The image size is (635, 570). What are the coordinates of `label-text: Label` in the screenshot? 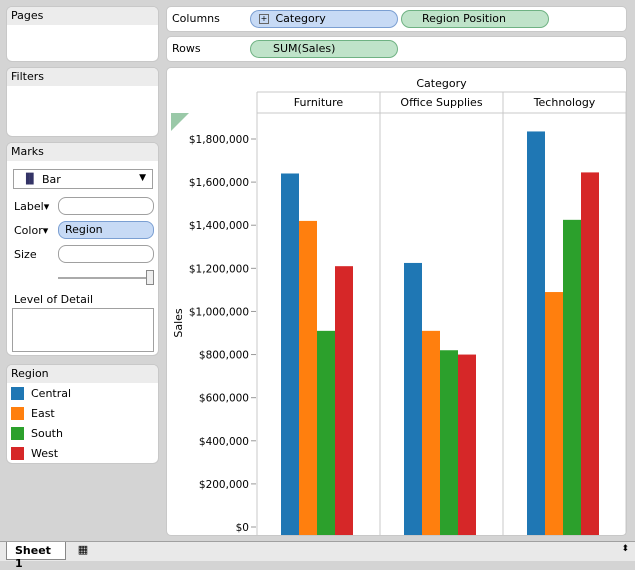 It's located at (29, 206).